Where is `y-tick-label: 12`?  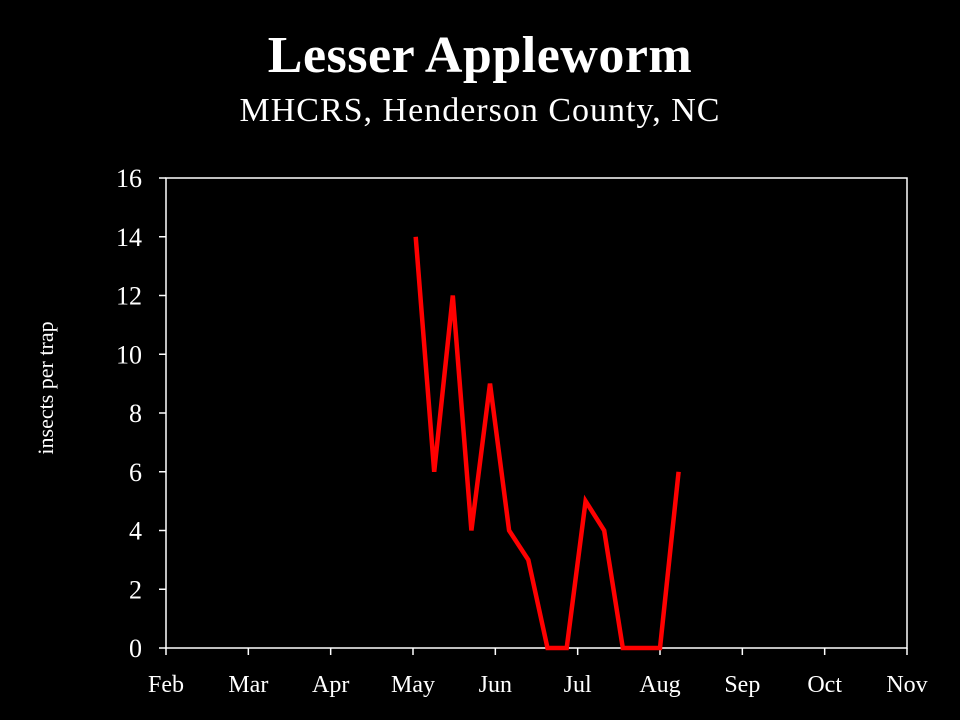
y-tick-label: 12 is located at coordinates (129, 296).